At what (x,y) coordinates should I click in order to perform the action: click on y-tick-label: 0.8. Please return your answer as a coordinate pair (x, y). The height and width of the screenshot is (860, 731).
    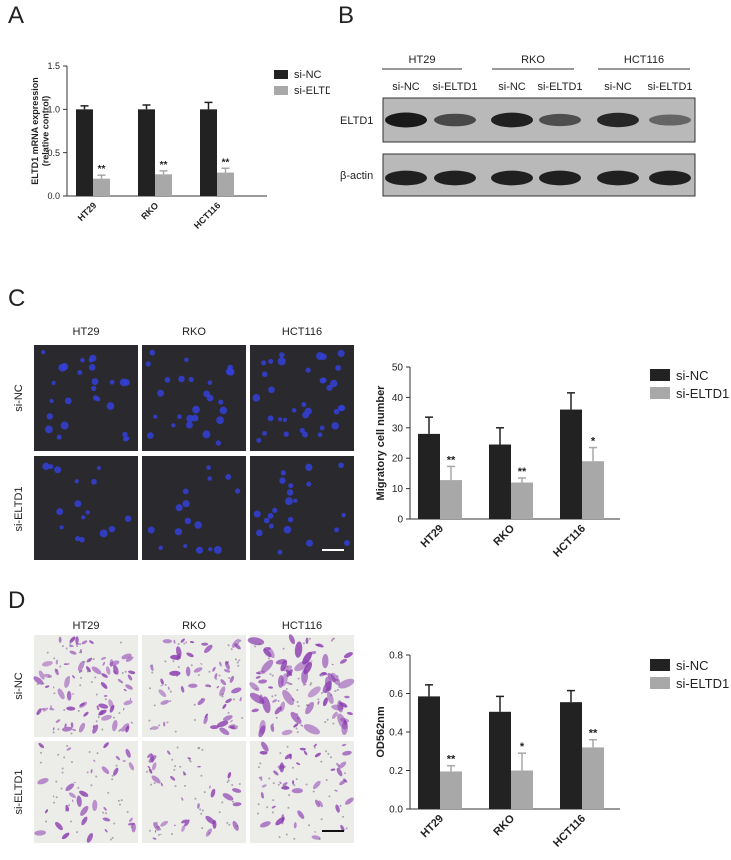
    Looking at the image, I should click on (396, 656).